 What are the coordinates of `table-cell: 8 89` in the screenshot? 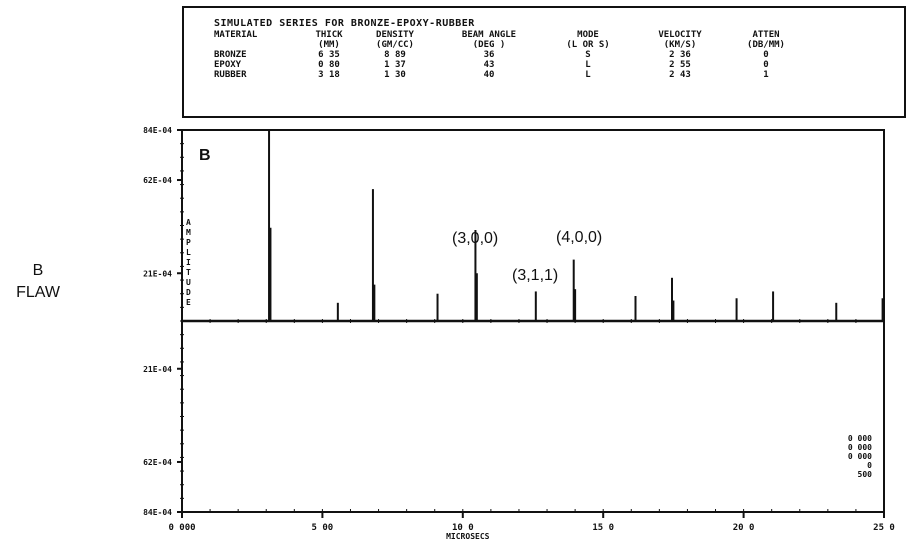 It's located at (395, 55).